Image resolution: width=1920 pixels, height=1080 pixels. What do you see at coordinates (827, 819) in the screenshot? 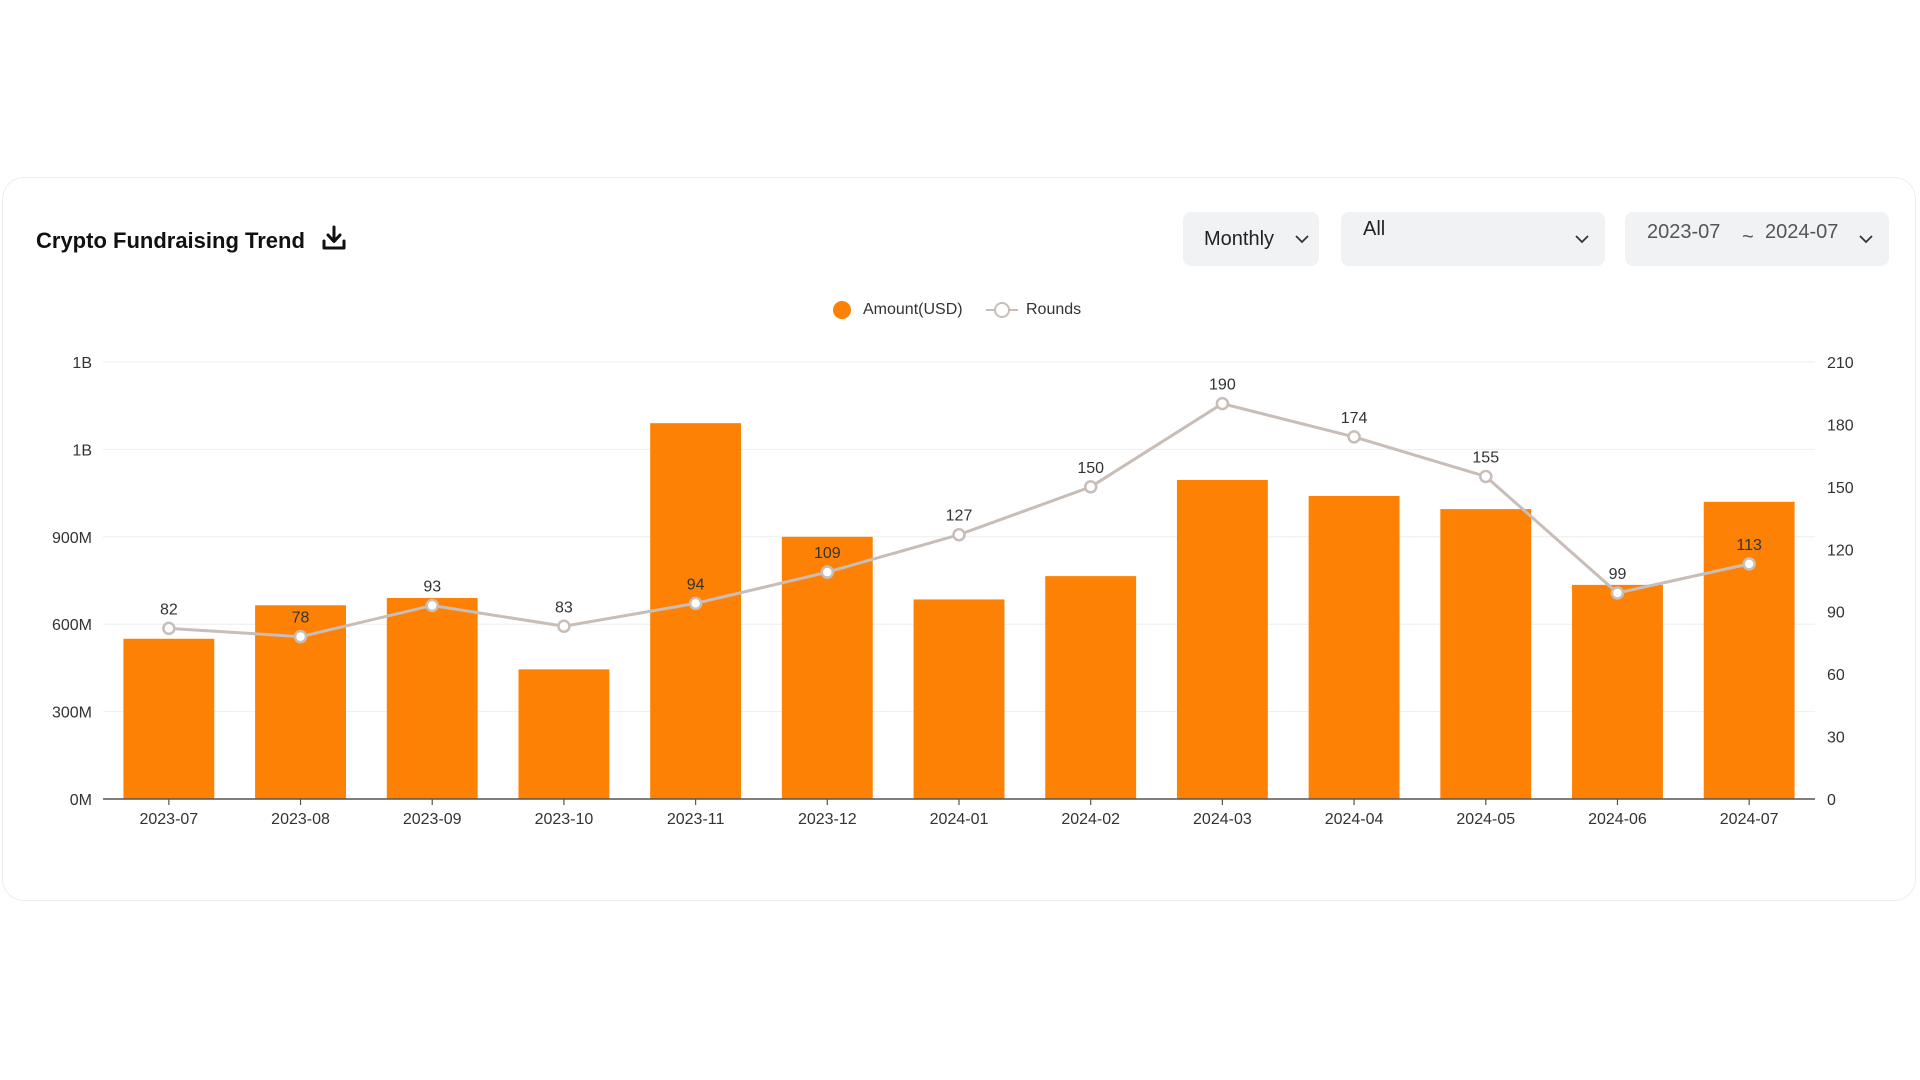
I see `x-axis-tick-label: 2023-12` at bounding box center [827, 819].